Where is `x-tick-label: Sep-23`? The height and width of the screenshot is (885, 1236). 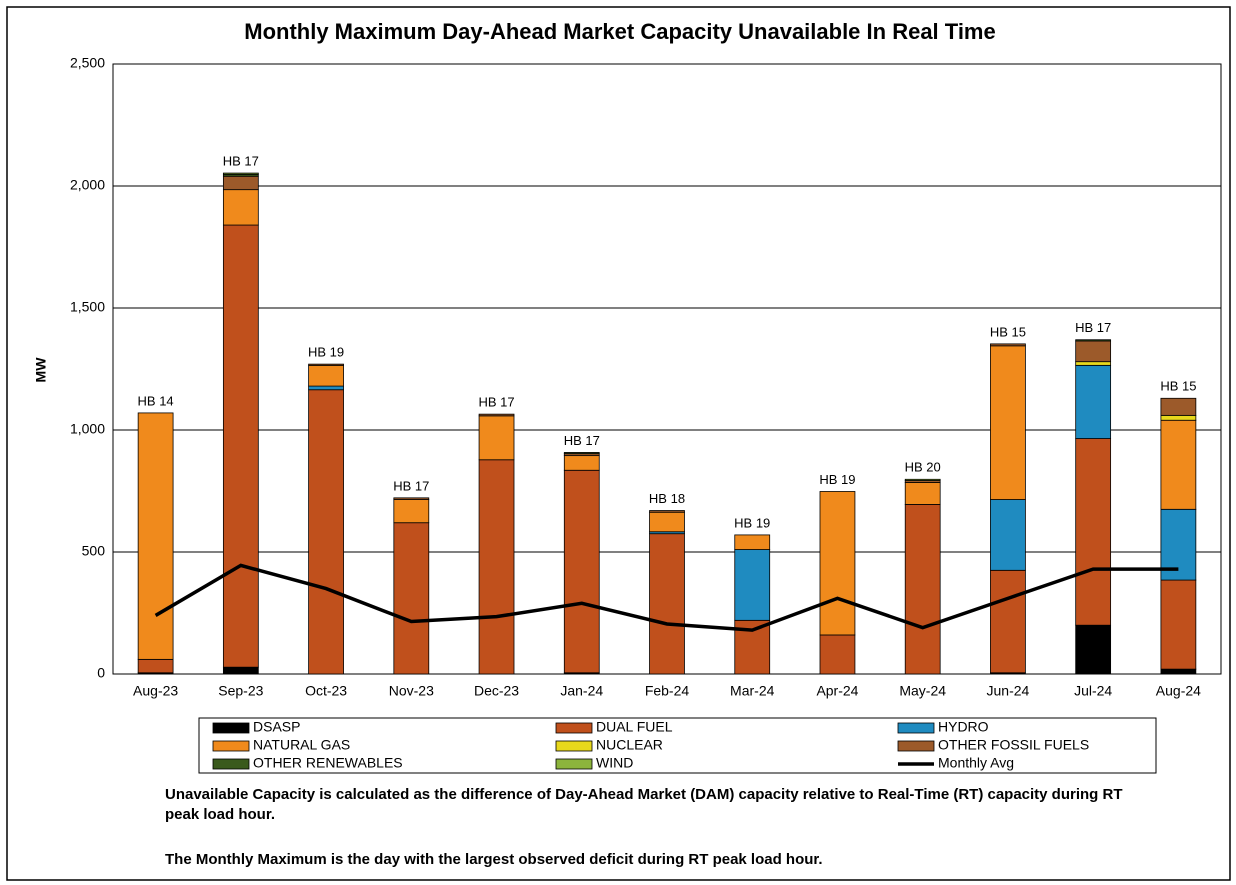 x-tick-label: Sep-23 is located at coordinates (240, 691).